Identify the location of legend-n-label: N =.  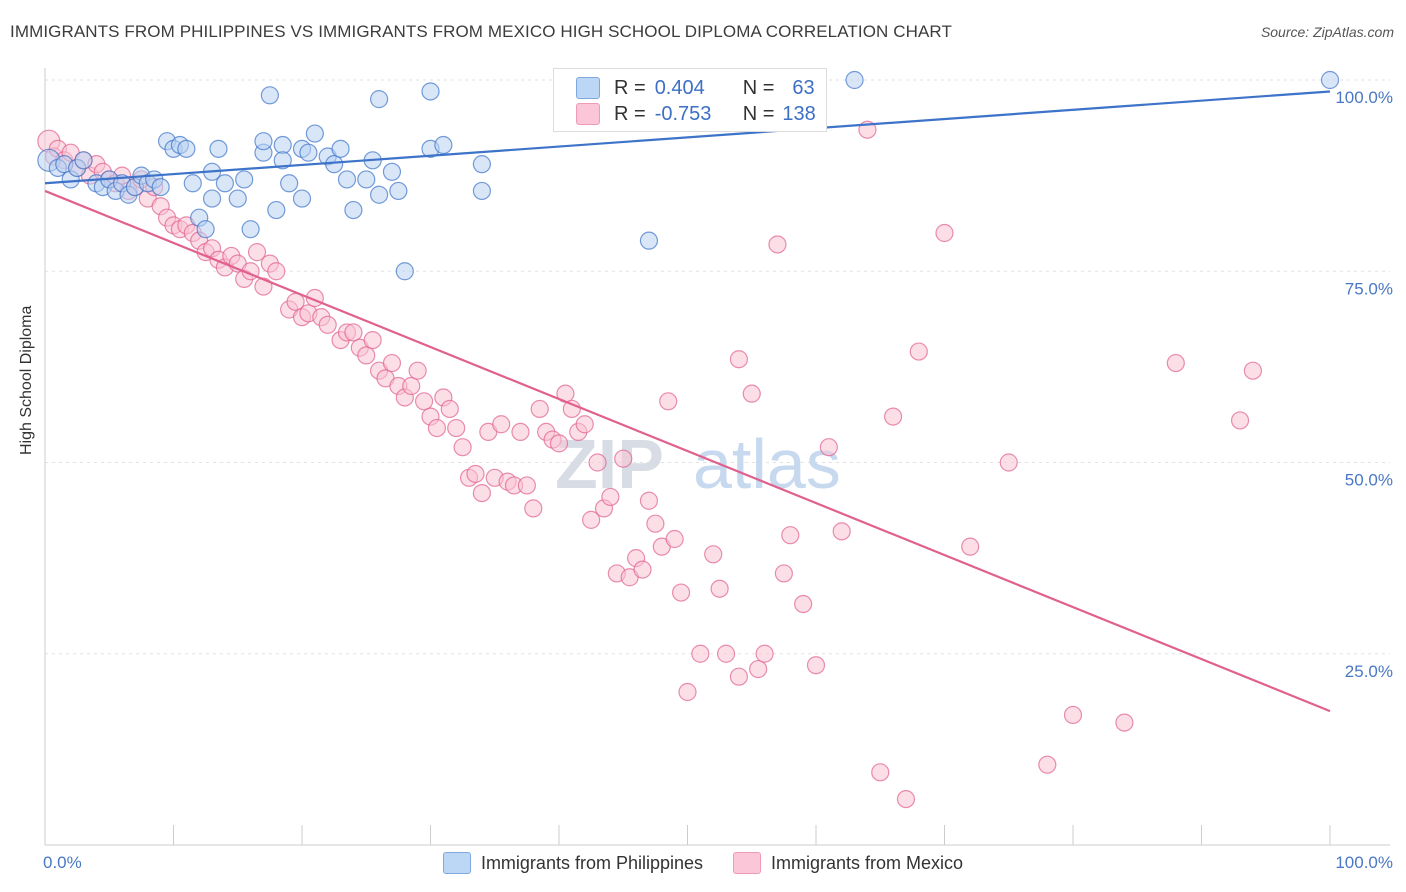
(758, 113).